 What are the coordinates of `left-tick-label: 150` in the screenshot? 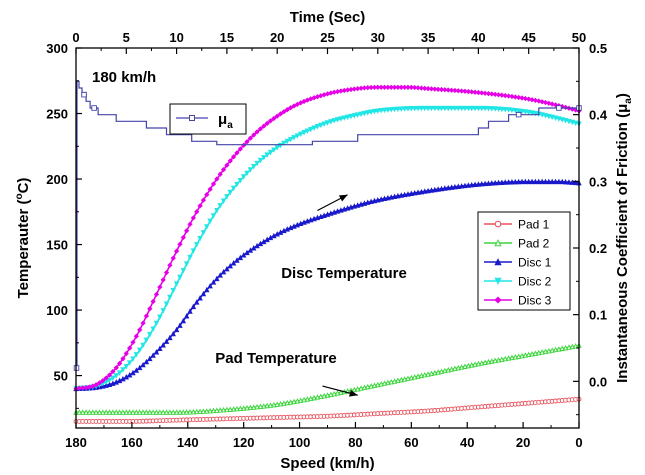 It's located at (57, 245).